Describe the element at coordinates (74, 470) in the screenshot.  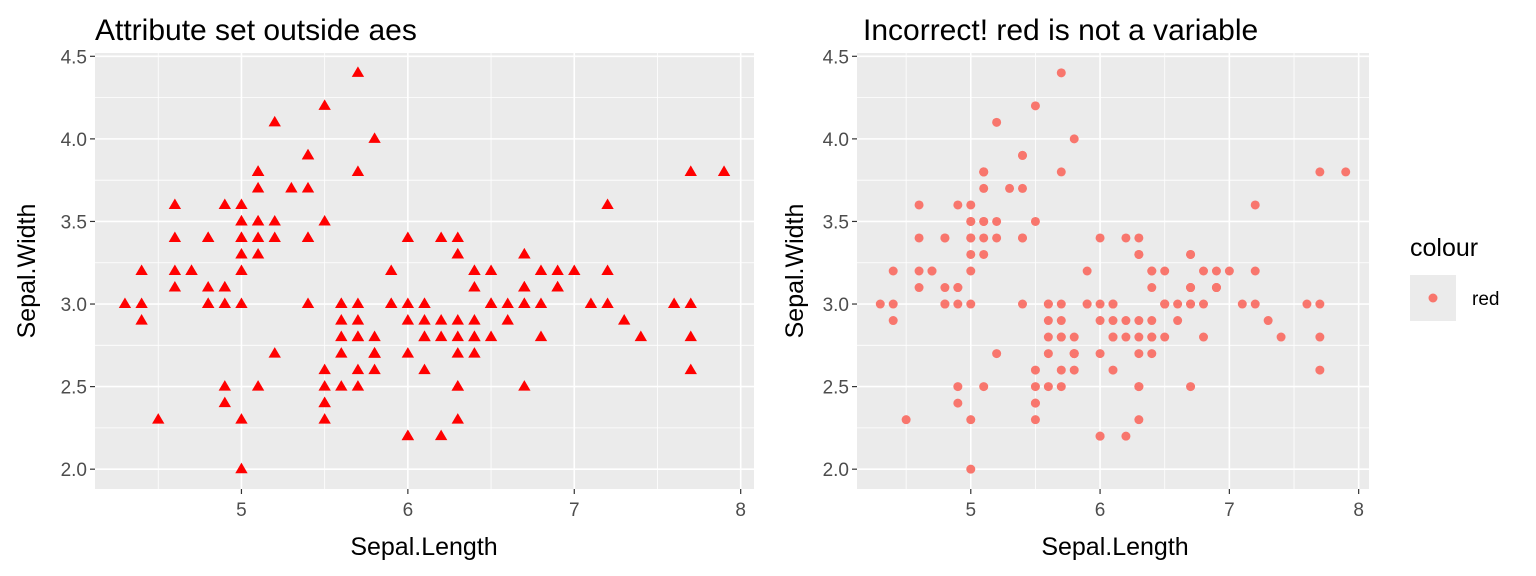
I see `y-tick-label: 2.0` at that location.